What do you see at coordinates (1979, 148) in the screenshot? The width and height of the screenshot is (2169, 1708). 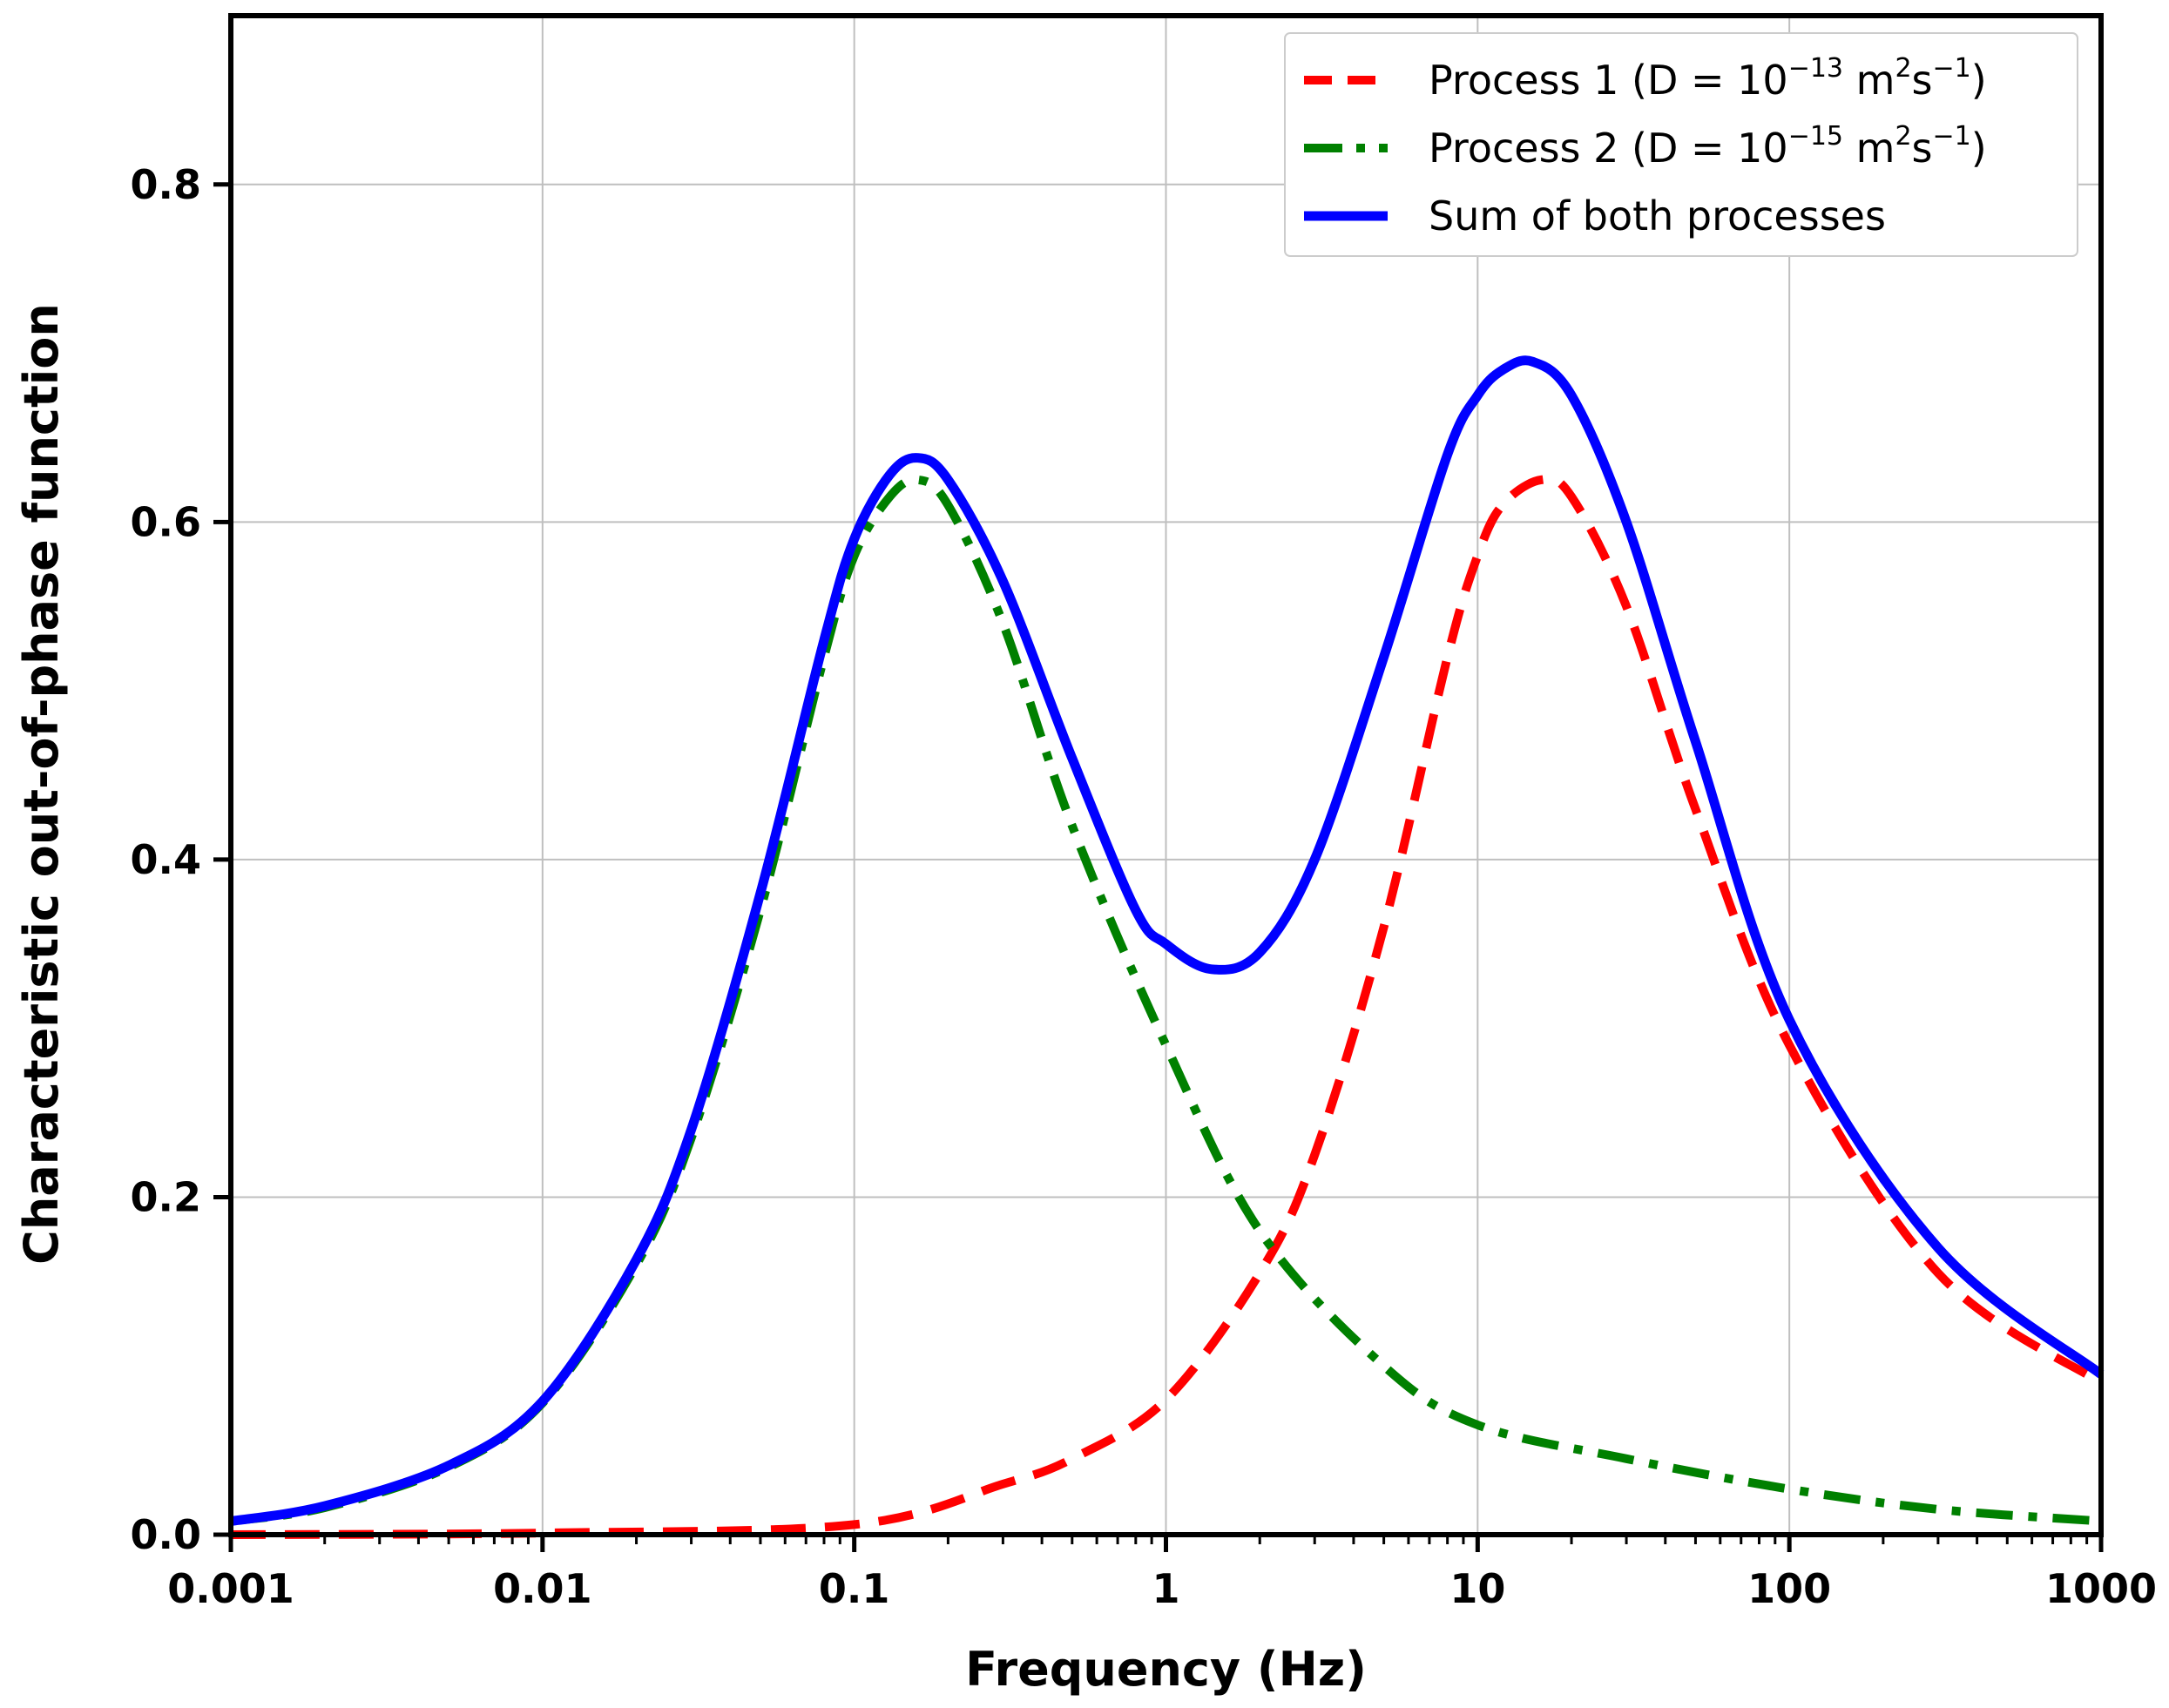 I see `legend-process-2-suffix: )` at bounding box center [1979, 148].